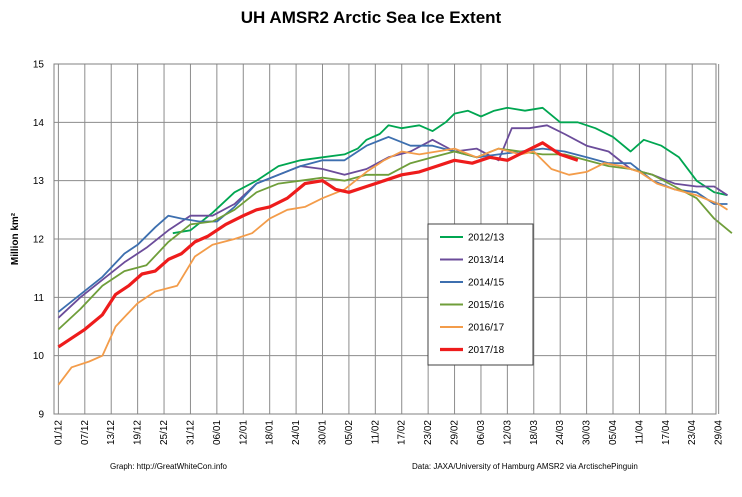 Image resolution: width=742 pixels, height=497 pixels. I want to click on x-tick-label: 05/02, so click(349, 432).